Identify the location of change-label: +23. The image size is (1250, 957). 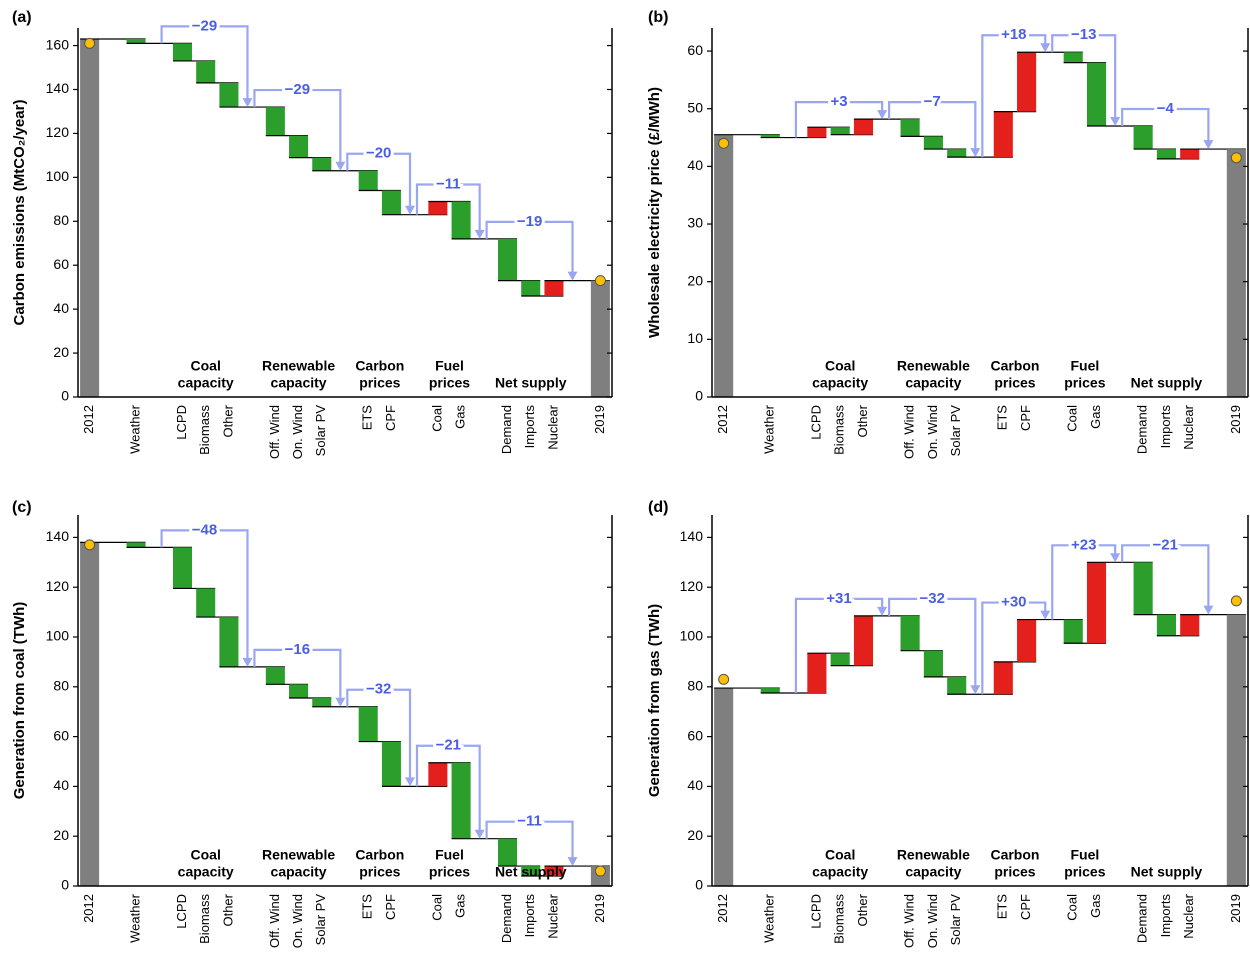
(1083, 544).